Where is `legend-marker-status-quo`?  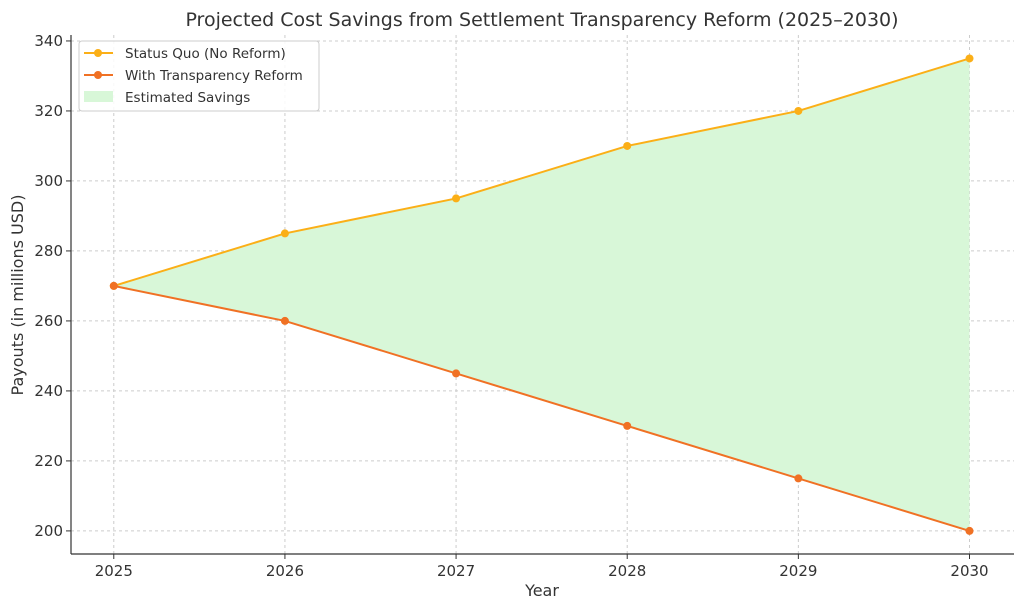
legend-marker-status-quo is located at coordinates (98, 53).